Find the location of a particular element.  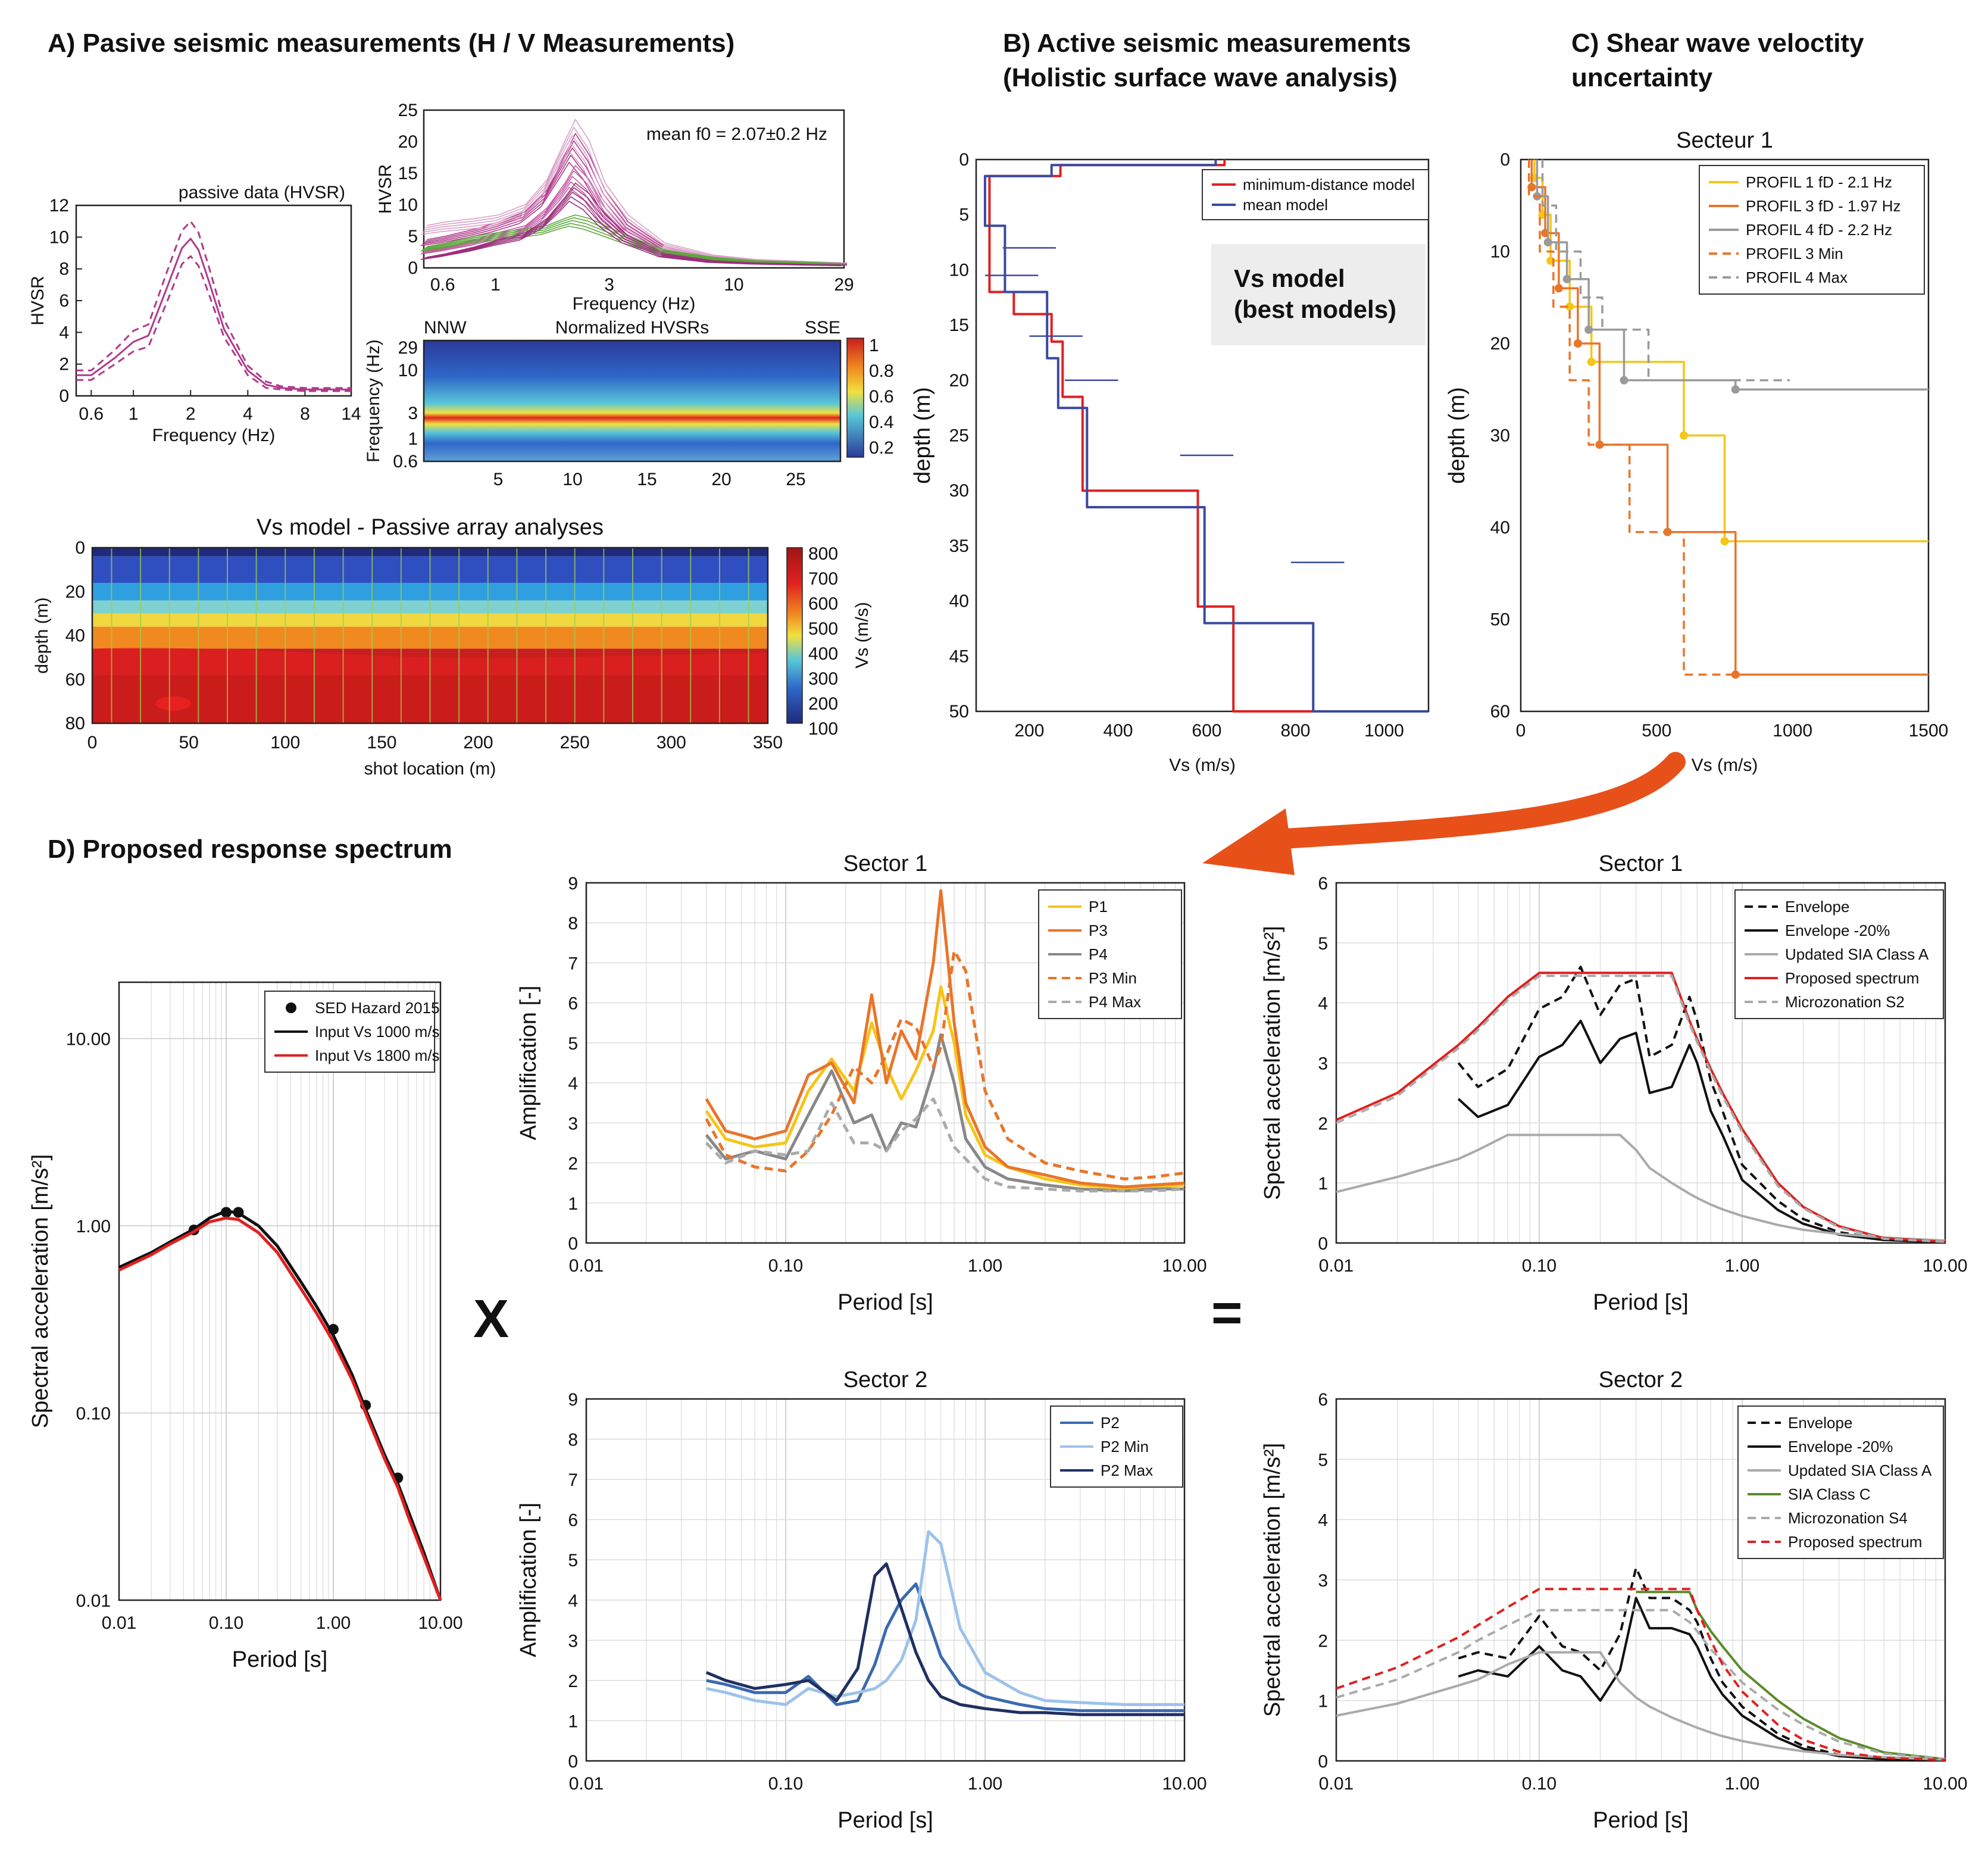

sse-label: SSE is located at coordinates (822, 328).